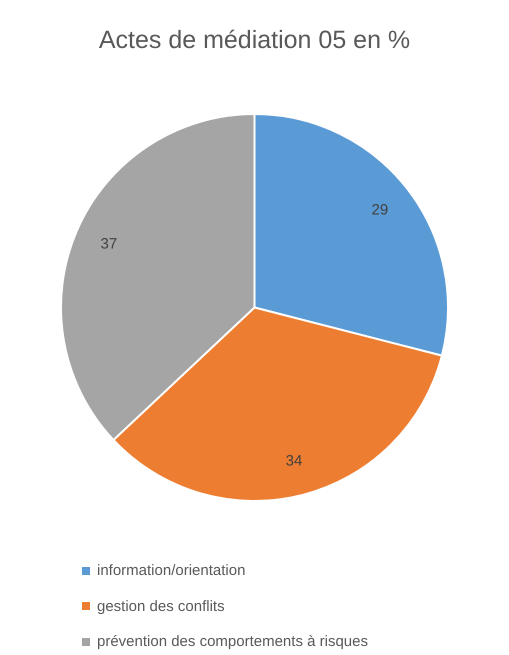  Describe the element at coordinates (294, 461) in the screenshot. I see `data-label: 34` at that location.